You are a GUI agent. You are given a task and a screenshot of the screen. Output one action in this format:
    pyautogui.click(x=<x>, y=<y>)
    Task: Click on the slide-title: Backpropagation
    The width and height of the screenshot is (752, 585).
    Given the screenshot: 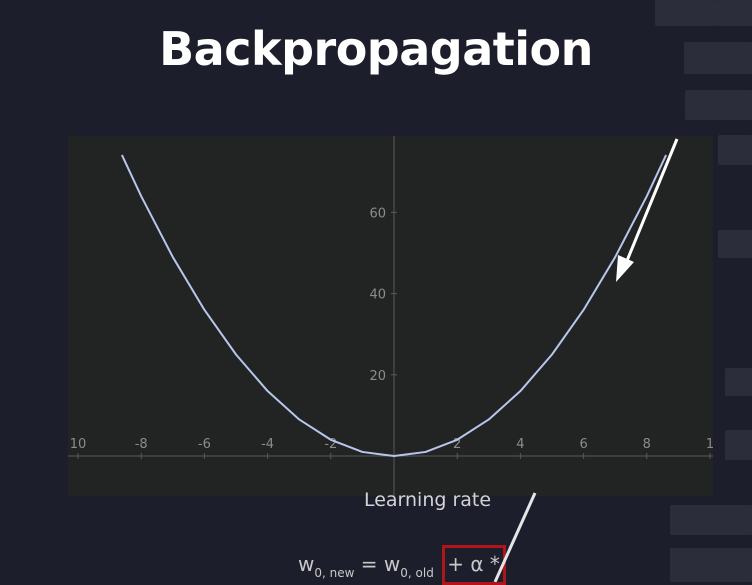 What is the action you would take?
    pyautogui.click(x=376, y=49)
    